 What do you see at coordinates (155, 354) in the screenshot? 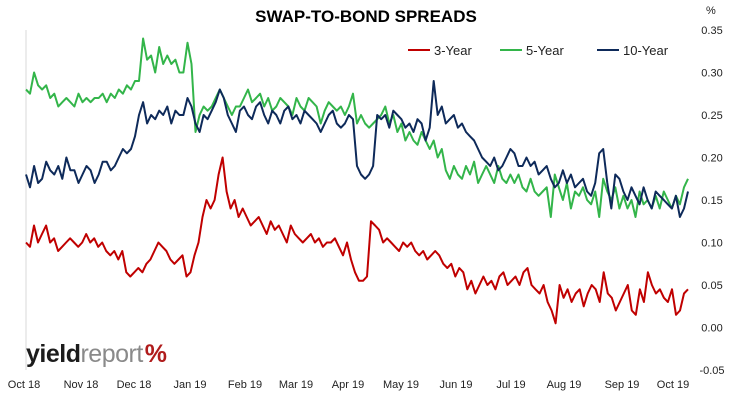
I see `logo-percent-symbol: %` at bounding box center [155, 354].